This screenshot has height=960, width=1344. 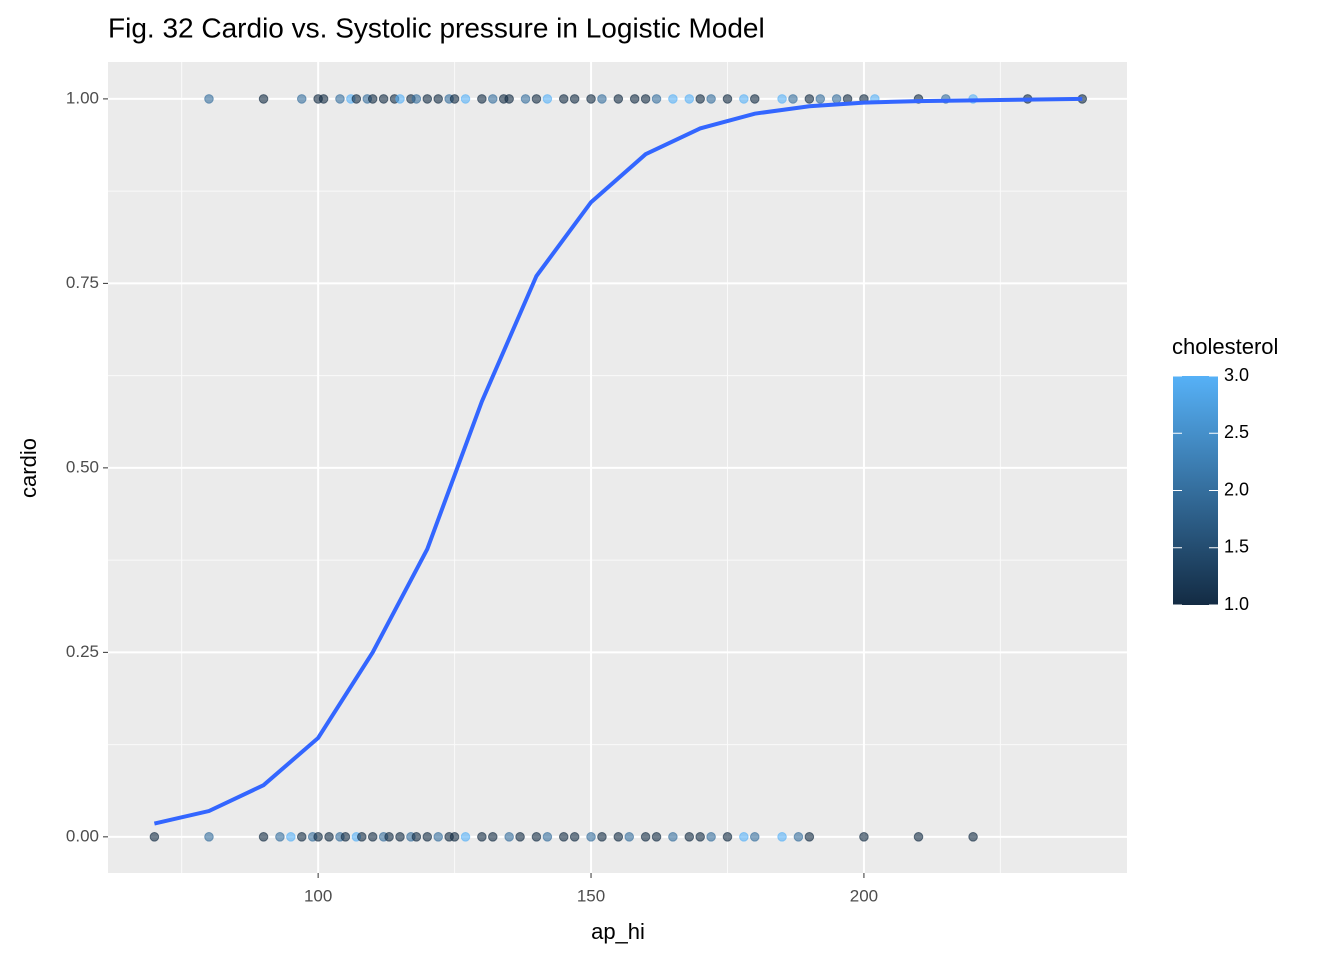 What do you see at coordinates (1225, 346) in the screenshot?
I see `legend-title: cholesterol` at bounding box center [1225, 346].